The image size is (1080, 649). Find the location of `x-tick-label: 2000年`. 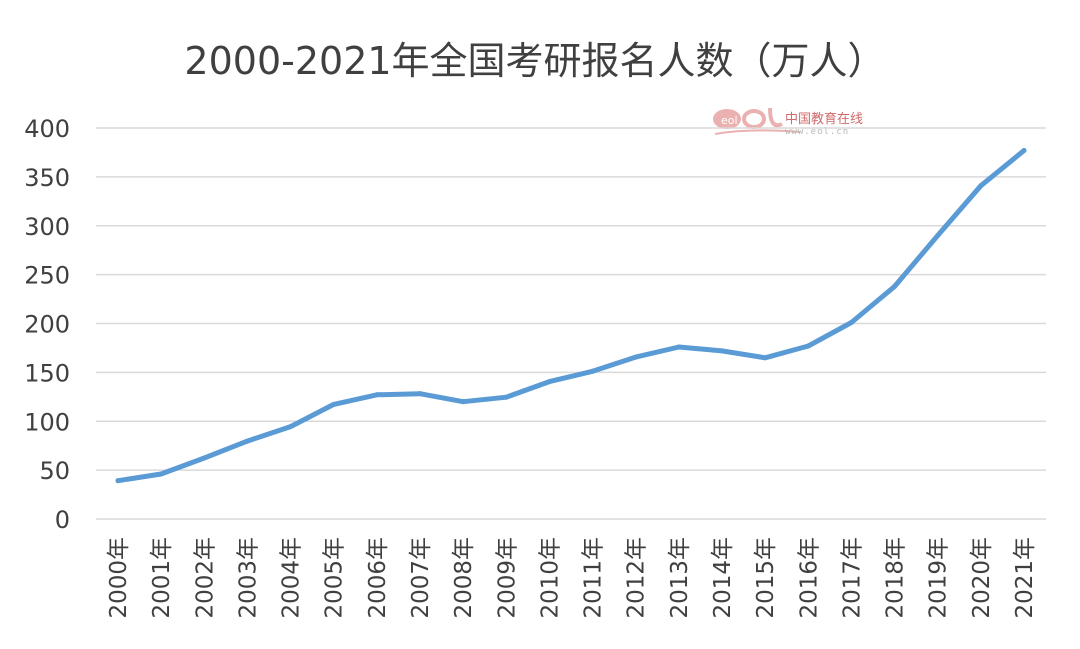

x-tick-label: 2000年 is located at coordinates (119, 578).